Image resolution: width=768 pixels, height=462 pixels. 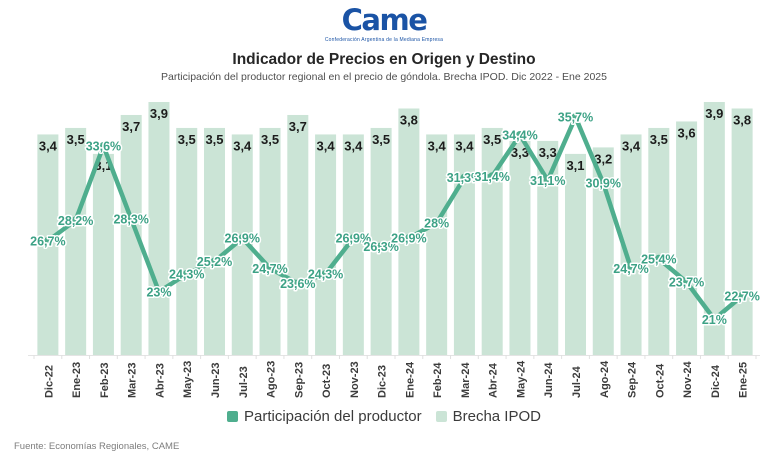 What do you see at coordinates (188, 379) in the screenshot?
I see `x-axis-label-May-23: May-23` at bounding box center [188, 379].